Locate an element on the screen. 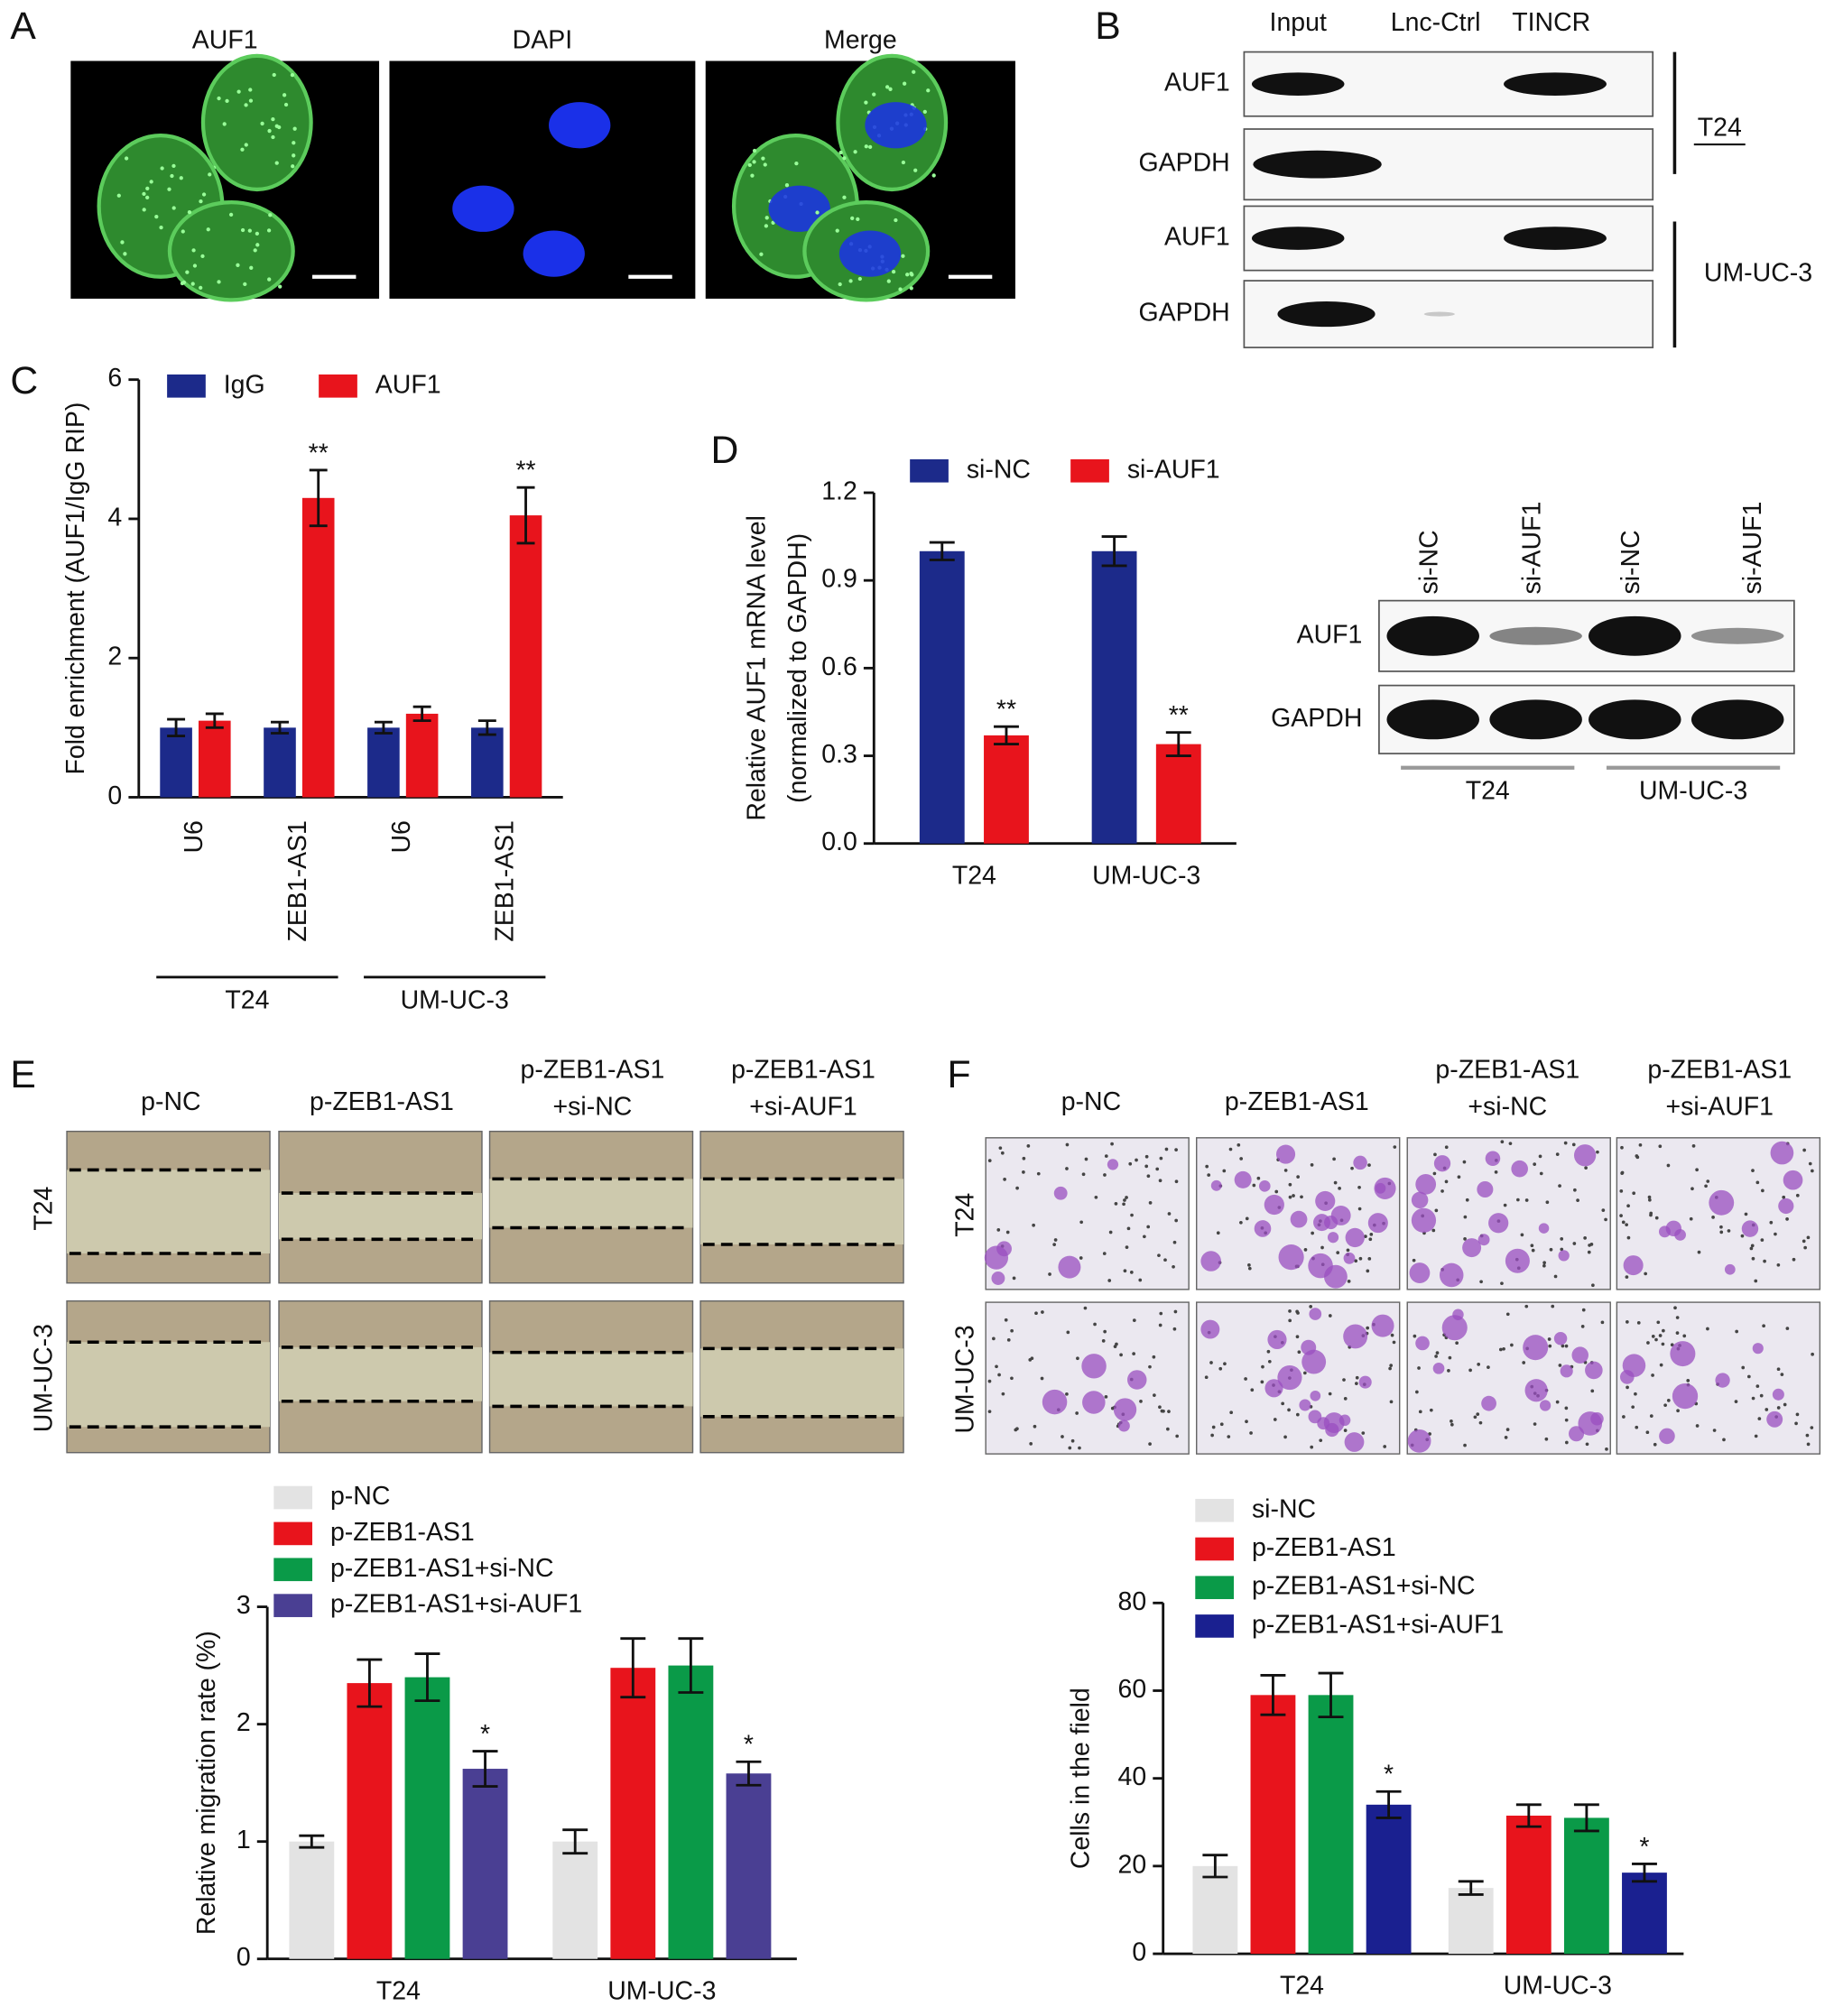 The image size is (1834, 2016). transwell-image is located at coordinates (1087, 1214).